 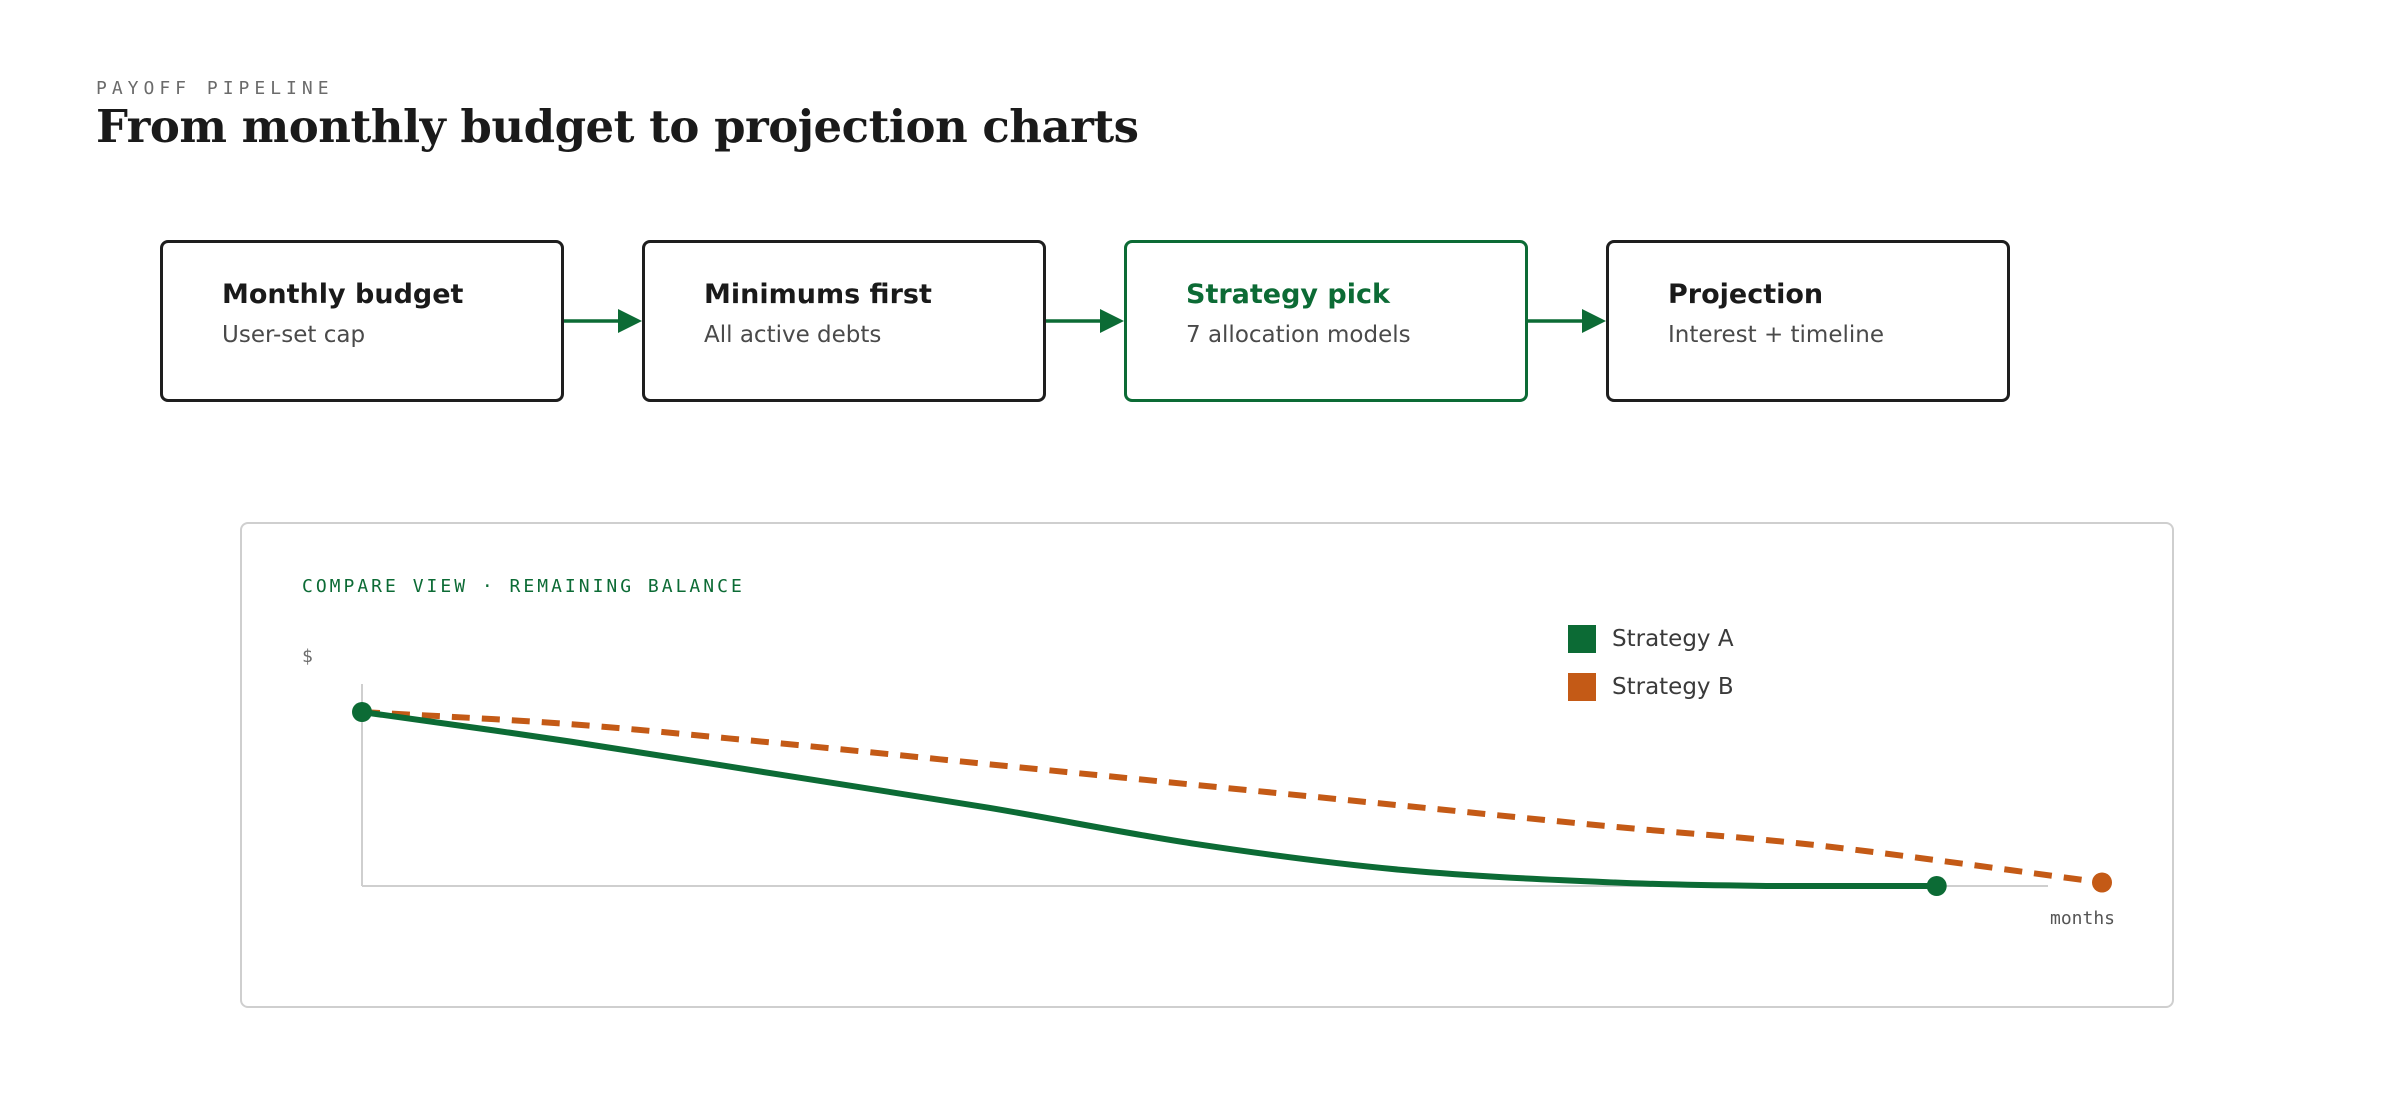 I want to click on x-axis-label: months, so click(x=2083, y=918).